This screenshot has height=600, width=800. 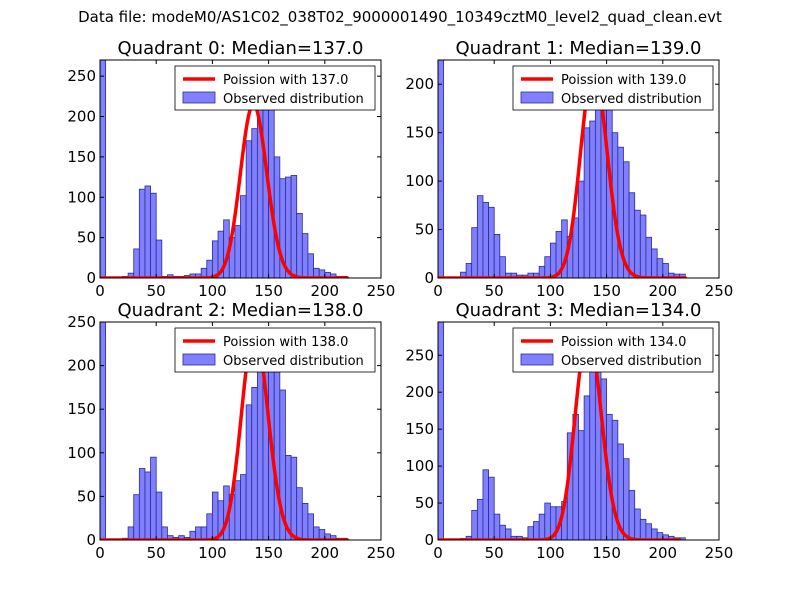 I want to click on legend-entry-poisson: Poission with 139.0, so click(x=623, y=80).